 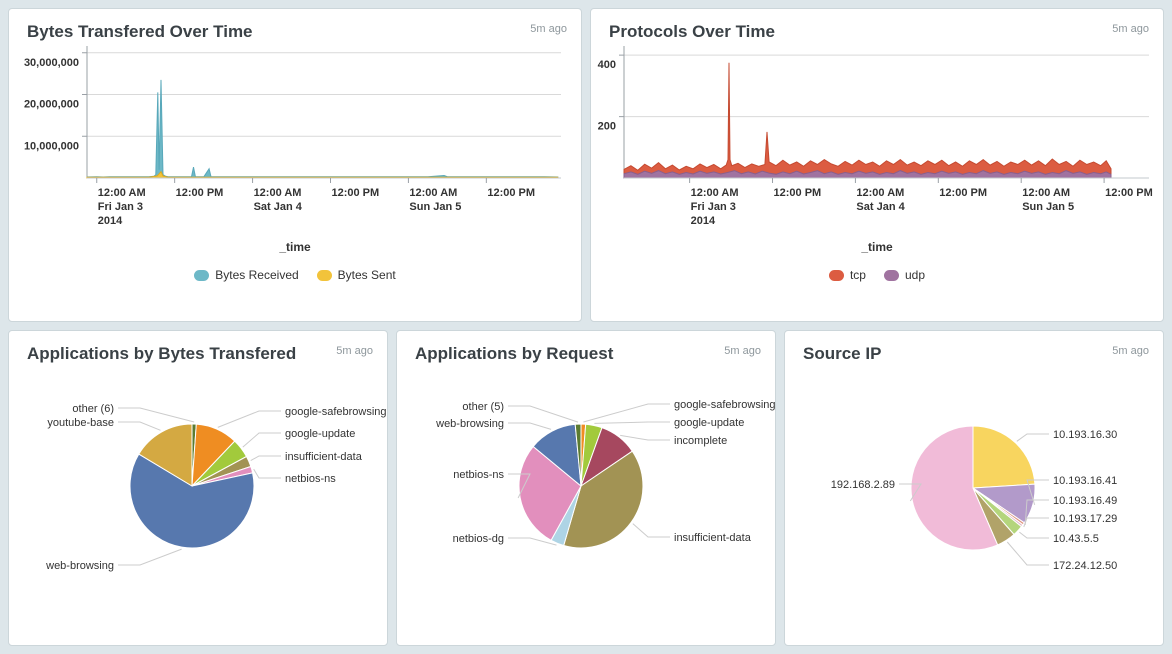 What do you see at coordinates (483, 407) in the screenshot?
I see `pie-label-other-5: other (5)` at bounding box center [483, 407].